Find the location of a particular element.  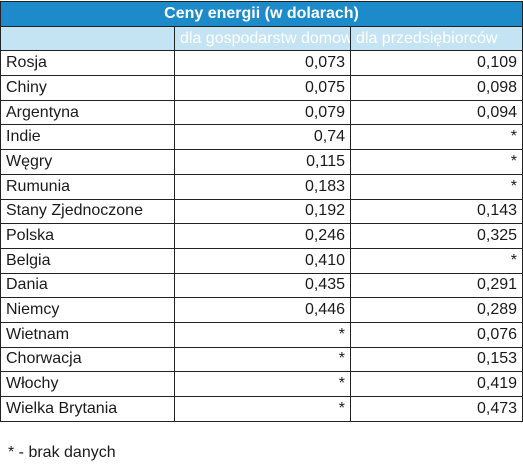

cell-country: Niemcy is located at coordinates (87, 310).